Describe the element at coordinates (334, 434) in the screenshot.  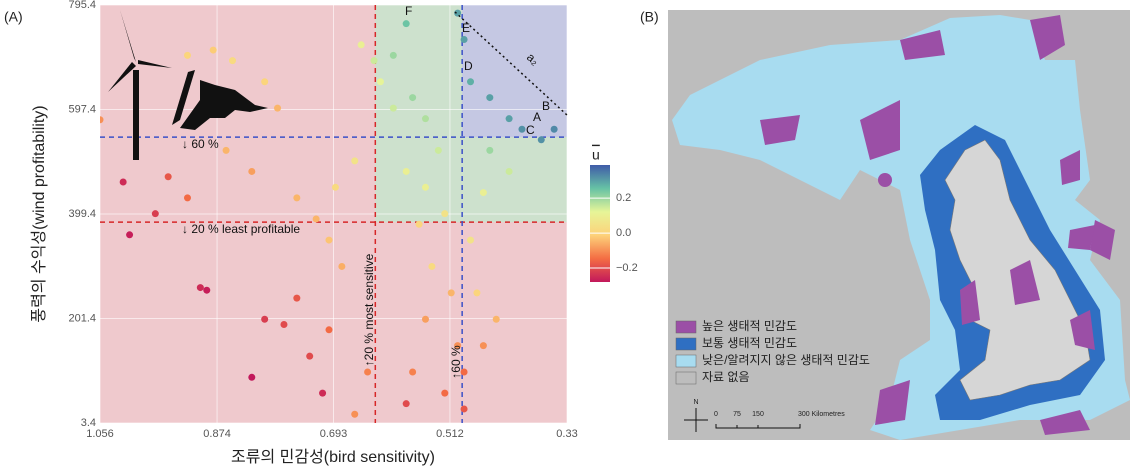
I see `x-tick-label: 0.693` at that location.